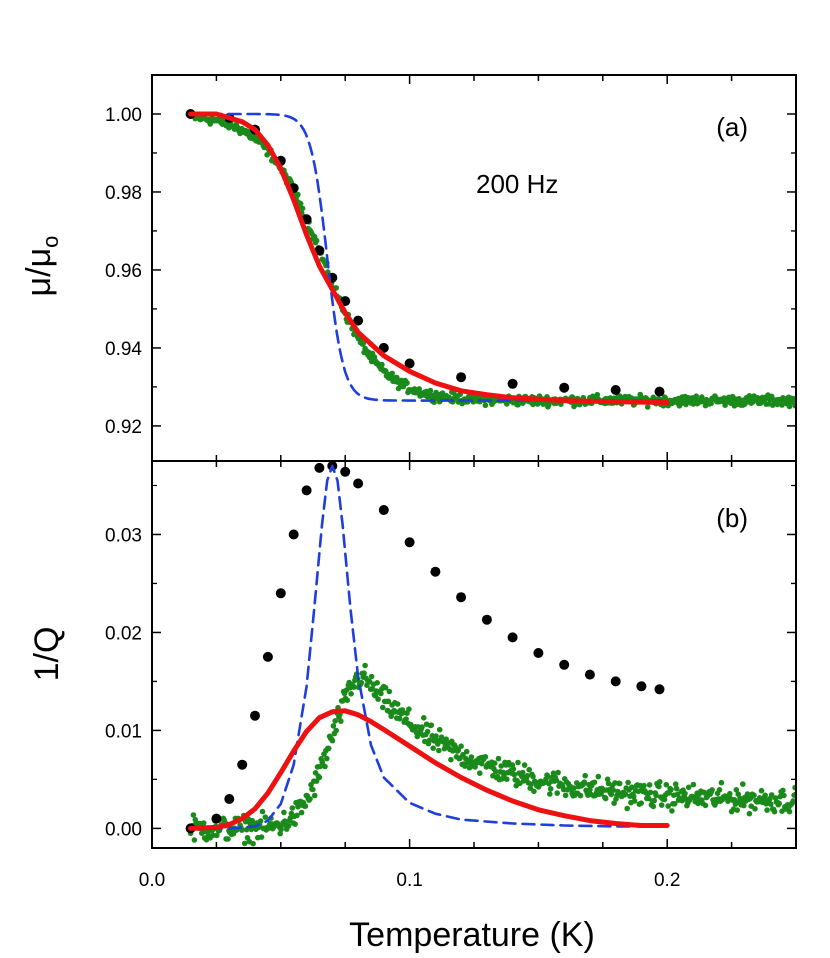 This screenshot has height=958, width=830. I want to click on panel-b-ytick-label: 0.02, so click(123, 633).